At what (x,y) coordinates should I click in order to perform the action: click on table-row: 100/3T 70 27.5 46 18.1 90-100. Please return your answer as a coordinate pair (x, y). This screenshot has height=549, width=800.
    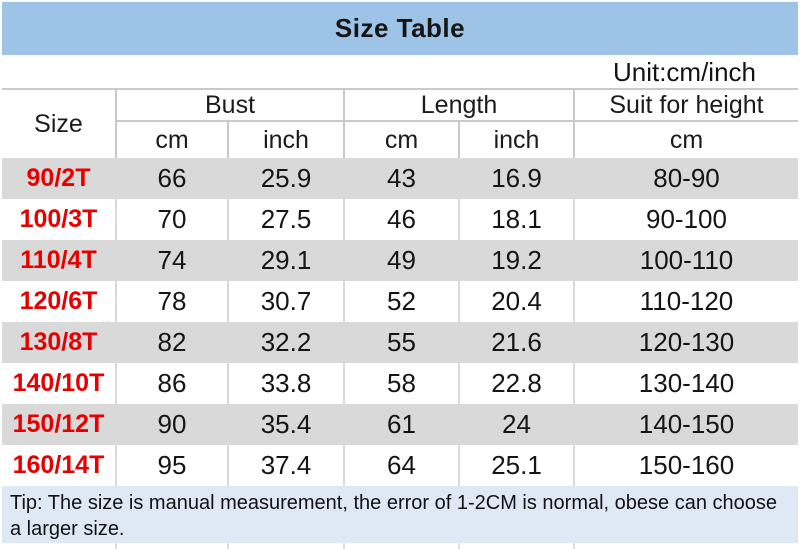
    Looking at the image, I should click on (400, 219).